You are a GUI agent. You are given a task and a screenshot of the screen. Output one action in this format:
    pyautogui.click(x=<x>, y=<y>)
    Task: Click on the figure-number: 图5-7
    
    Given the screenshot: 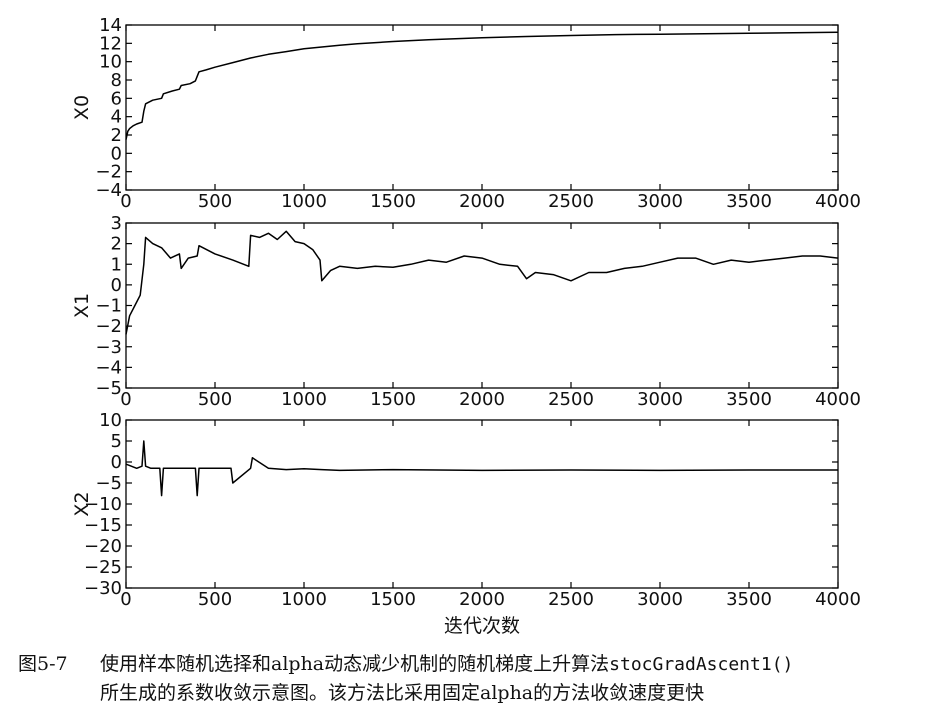 What is the action you would take?
    pyautogui.click(x=43, y=664)
    